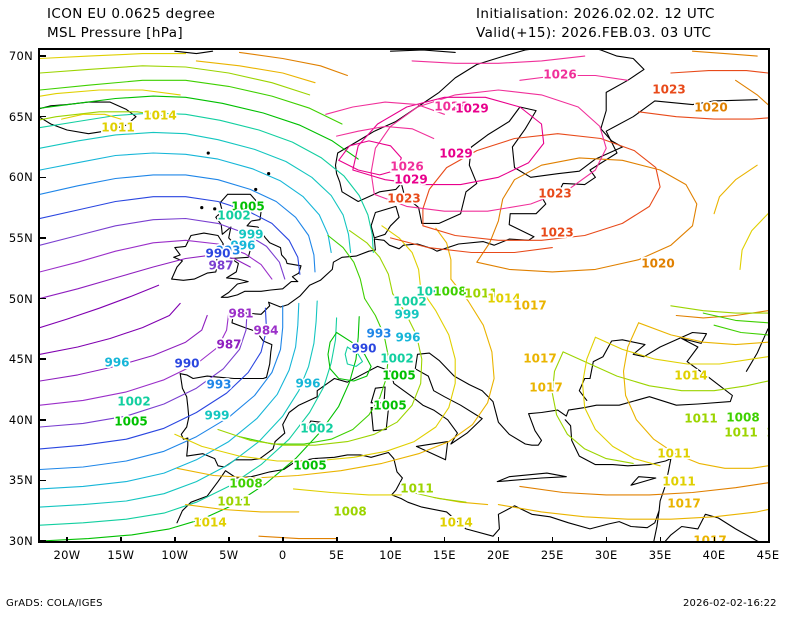  I want to click on y-axis-tick-label: 65N, so click(20, 116).